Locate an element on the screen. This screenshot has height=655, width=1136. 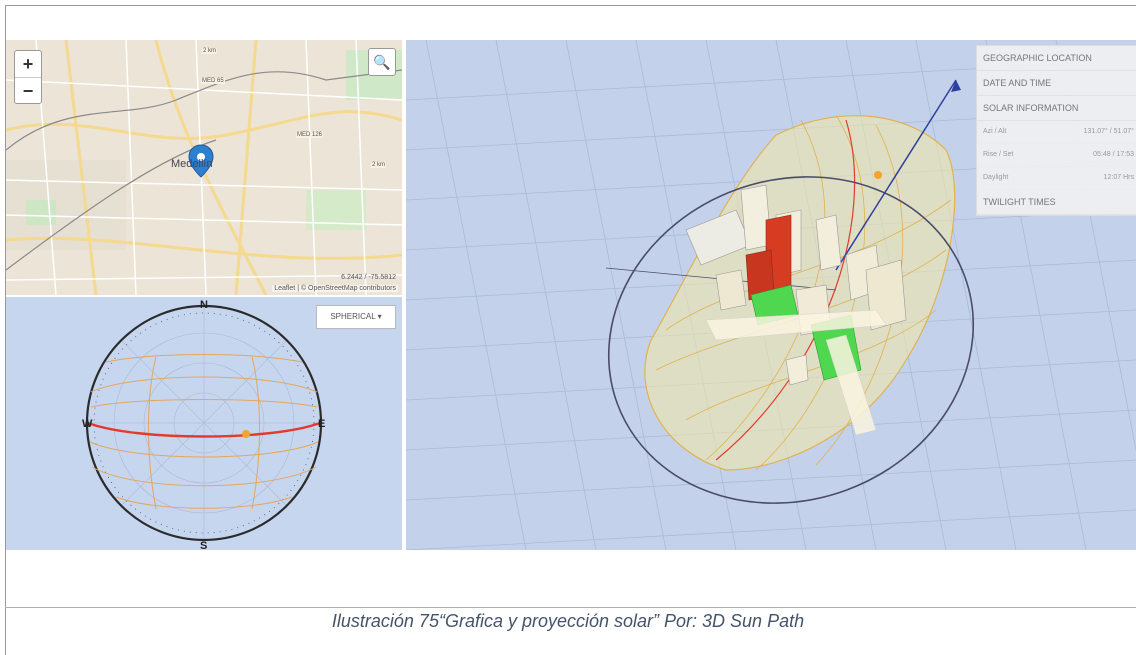
current-day-path is located at coordinates (204, 429).